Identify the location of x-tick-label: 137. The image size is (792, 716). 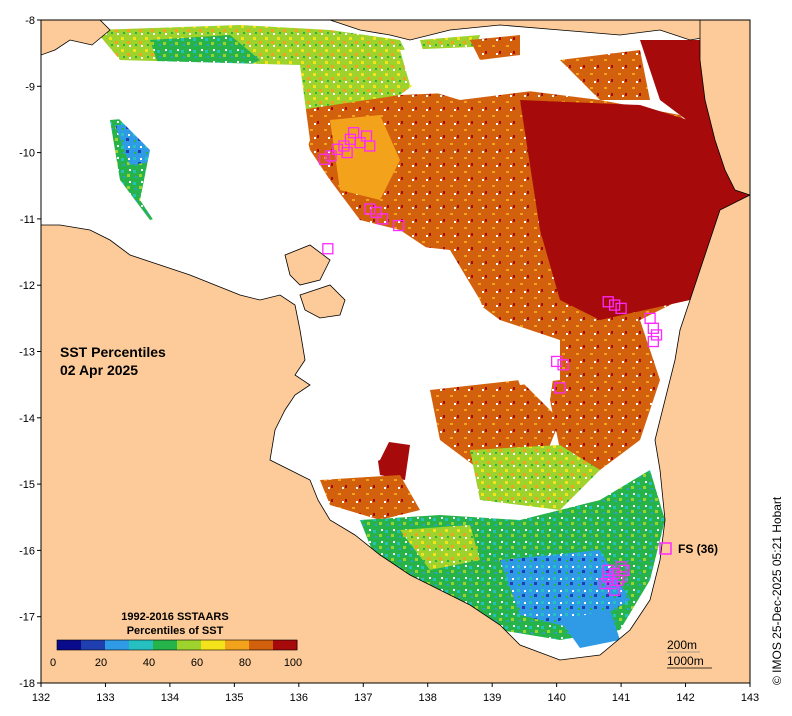
(363, 698).